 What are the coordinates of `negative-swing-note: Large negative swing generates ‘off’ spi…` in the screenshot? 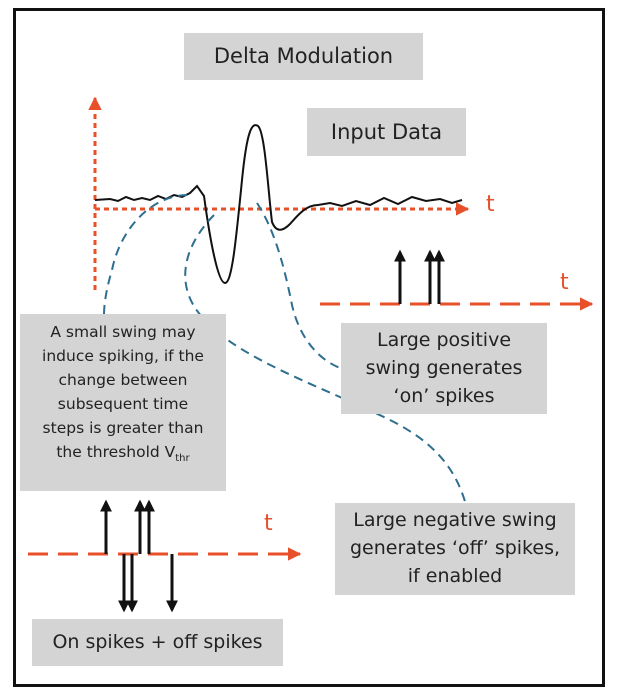 It's located at (455, 549).